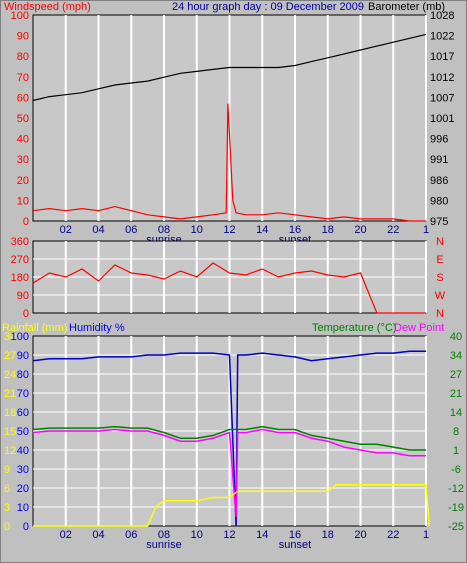 Image resolution: width=467 pixels, height=563 pixels. I want to click on temperature-line, so click(229, 438).